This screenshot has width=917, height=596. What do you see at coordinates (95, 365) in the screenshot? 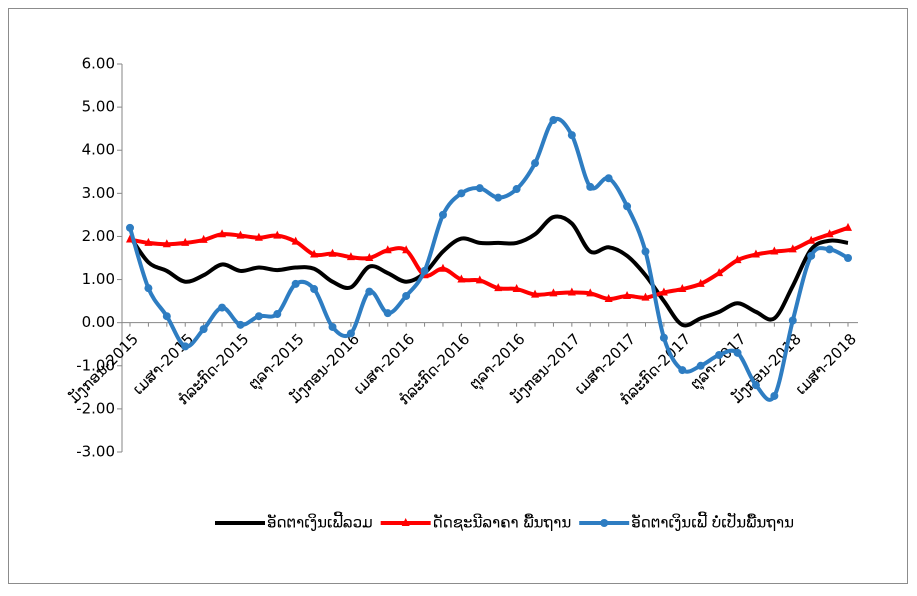
I see `y-tick-label: -1.00` at bounding box center [95, 365].